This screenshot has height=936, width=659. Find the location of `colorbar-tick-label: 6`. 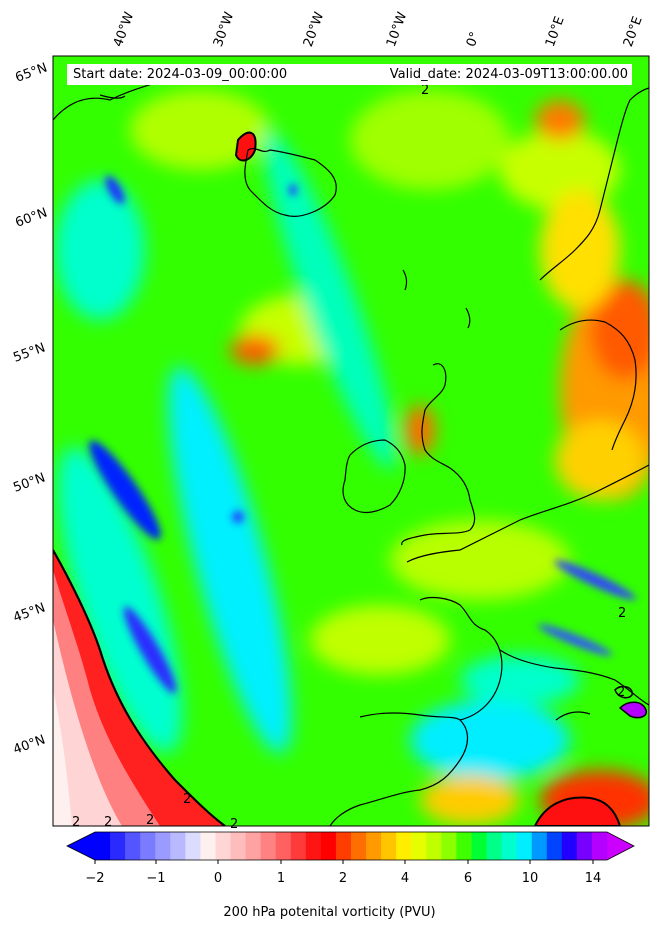

colorbar-tick-label: 6 is located at coordinates (468, 878).